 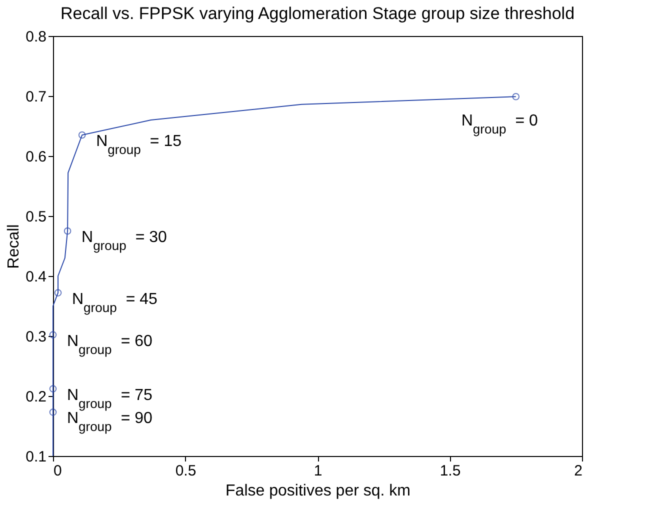 What do you see at coordinates (36, 37) in the screenshot?
I see `y-tick-label: 0.8` at bounding box center [36, 37].